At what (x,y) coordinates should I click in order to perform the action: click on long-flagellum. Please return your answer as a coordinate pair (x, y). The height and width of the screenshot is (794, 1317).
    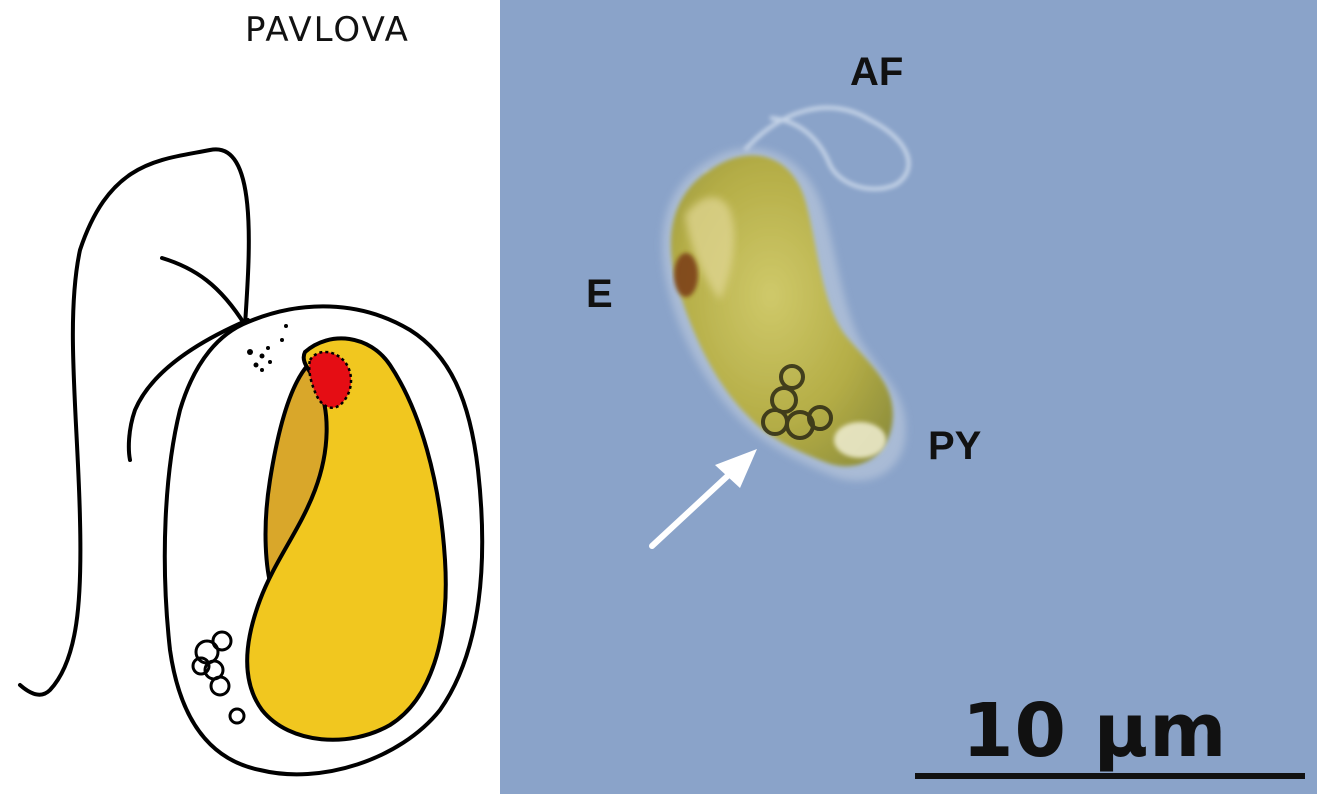
    Looking at the image, I should click on (134, 422).